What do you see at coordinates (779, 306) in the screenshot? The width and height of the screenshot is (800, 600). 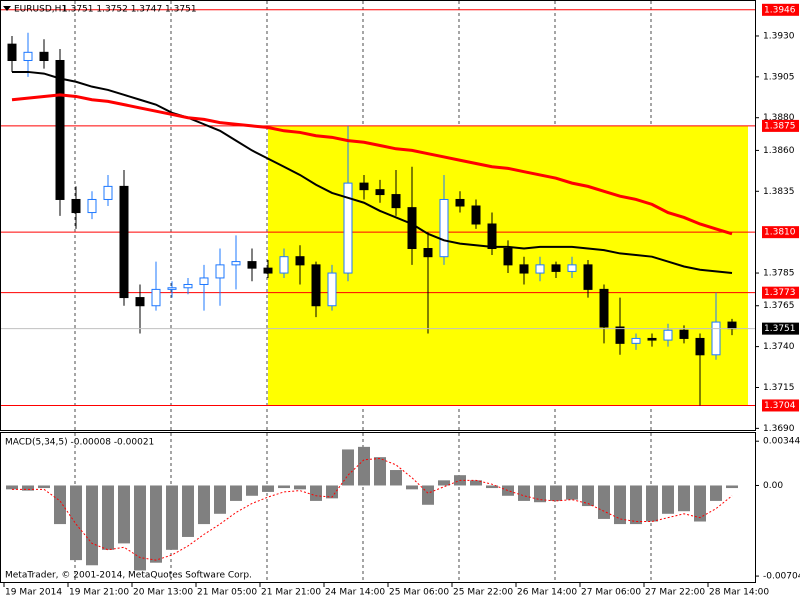 I see `y-tick-label: 1.3765` at bounding box center [779, 306].